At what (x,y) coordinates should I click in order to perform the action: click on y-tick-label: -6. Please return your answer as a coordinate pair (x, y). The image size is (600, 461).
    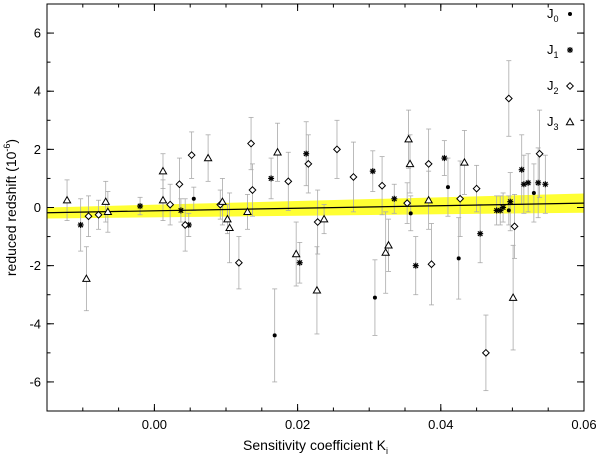
    Looking at the image, I should click on (35, 381).